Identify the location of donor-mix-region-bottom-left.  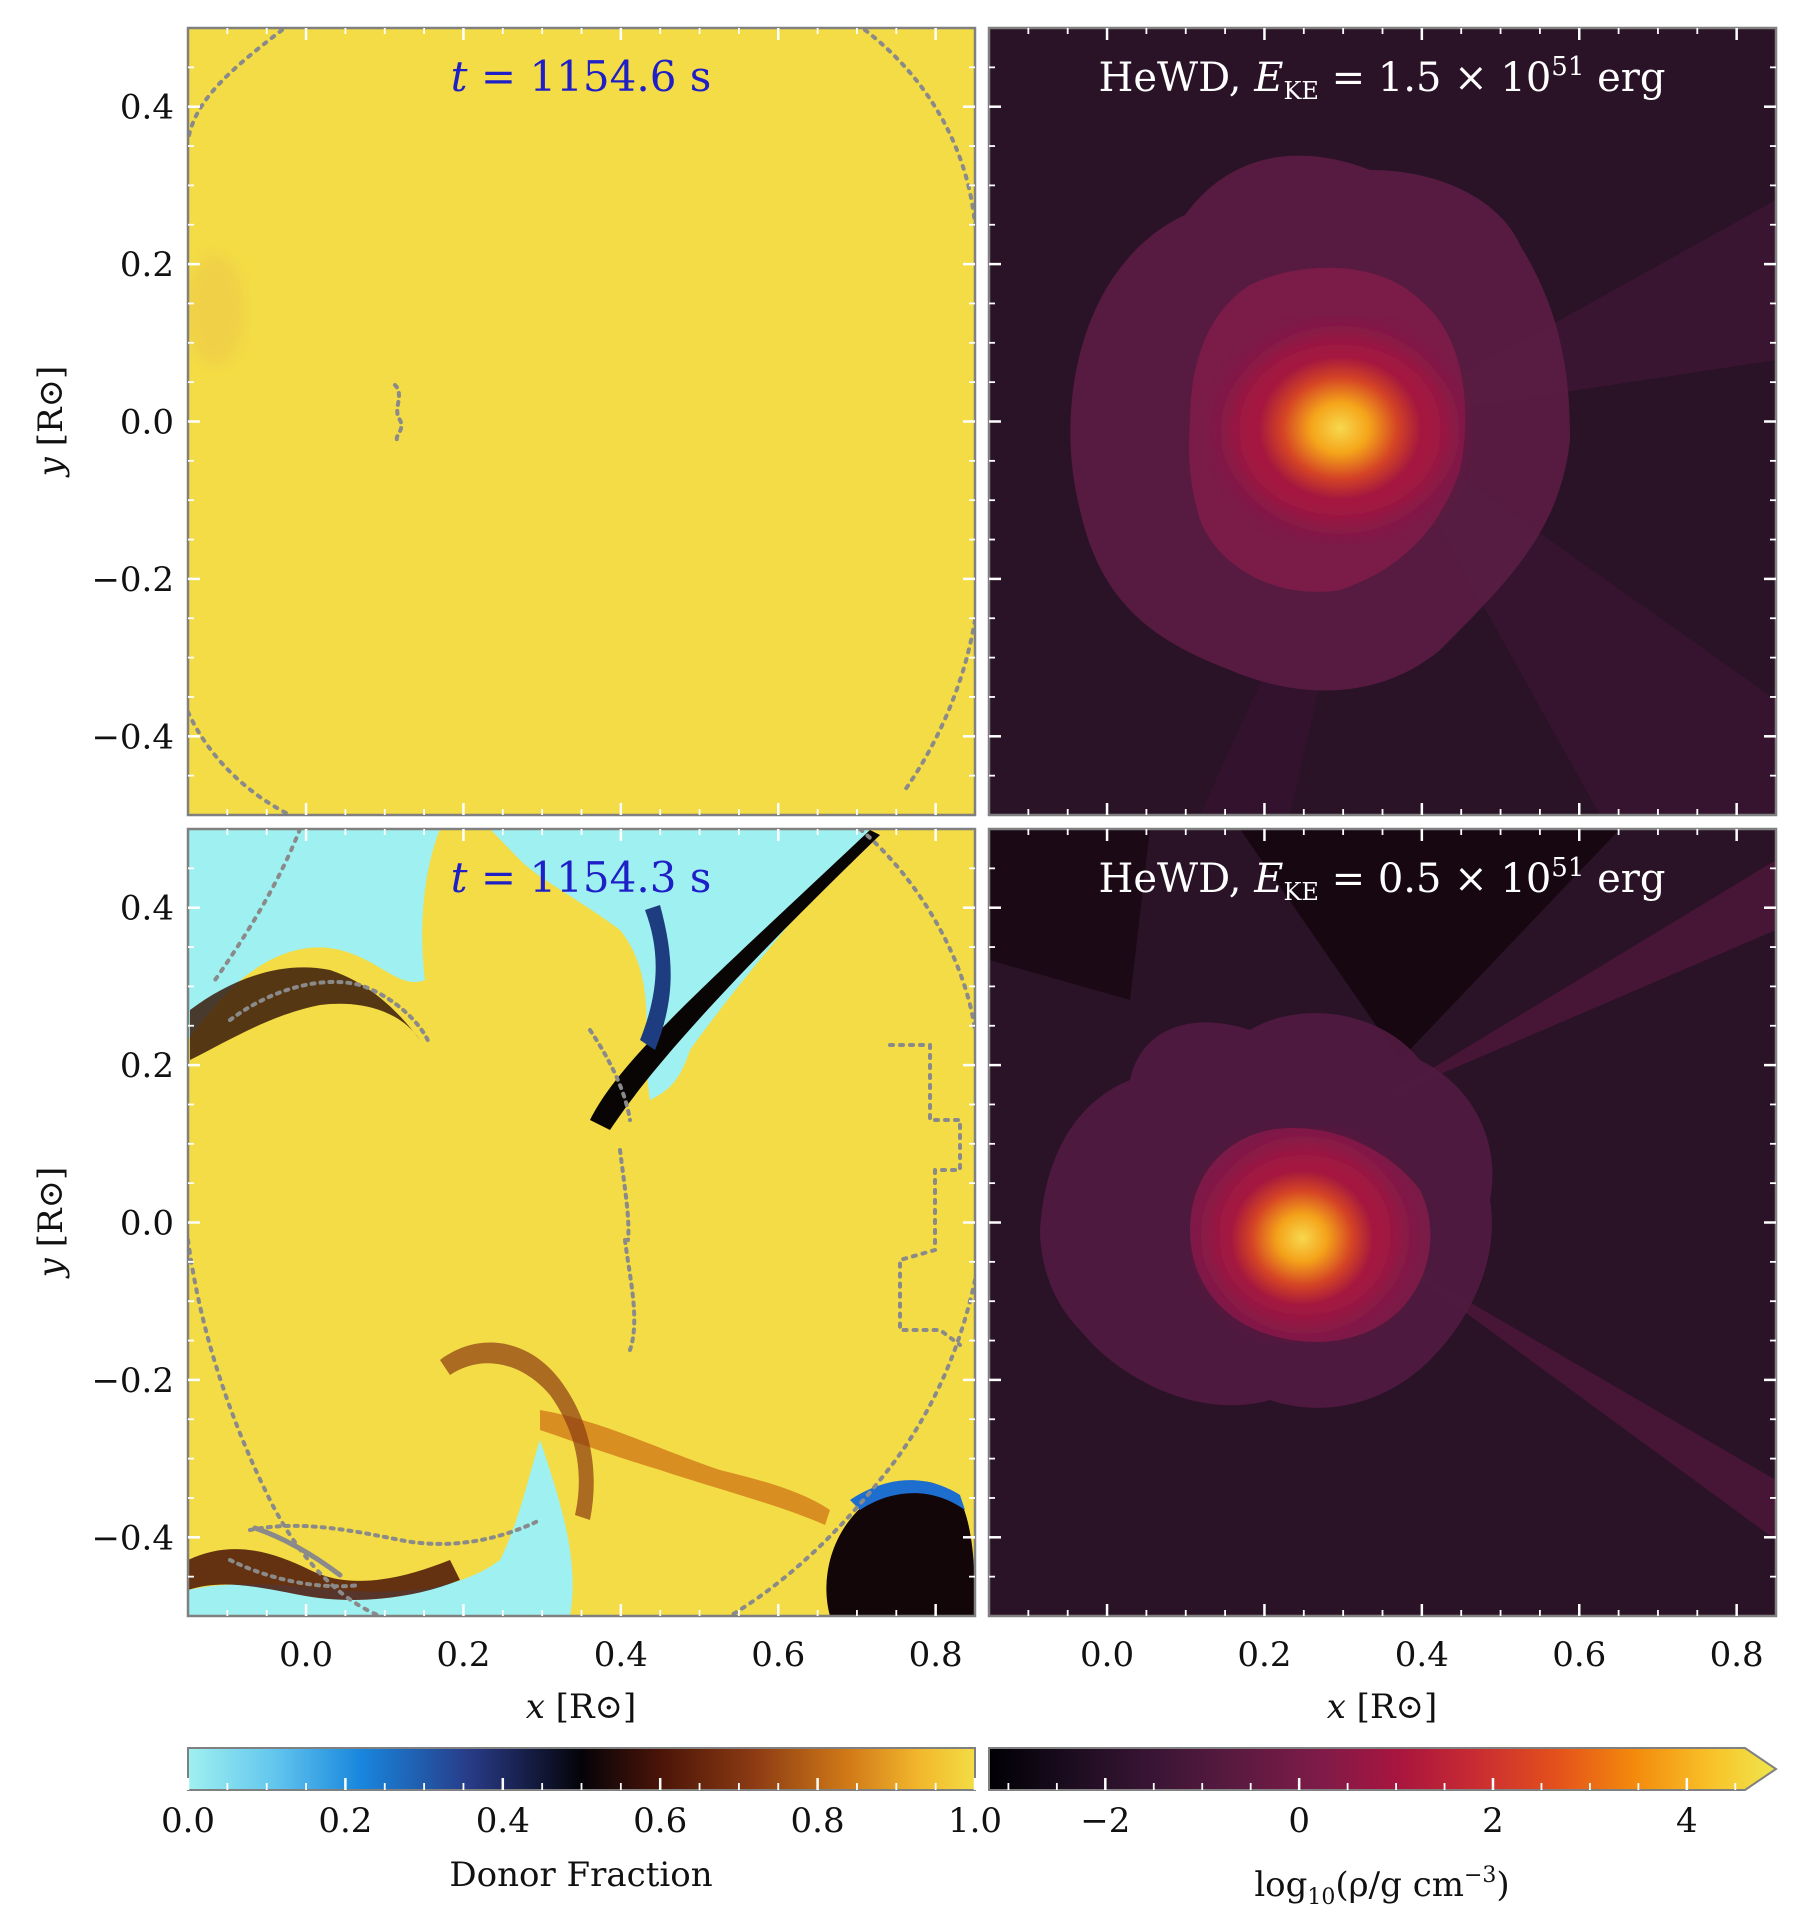
(324, 1574).